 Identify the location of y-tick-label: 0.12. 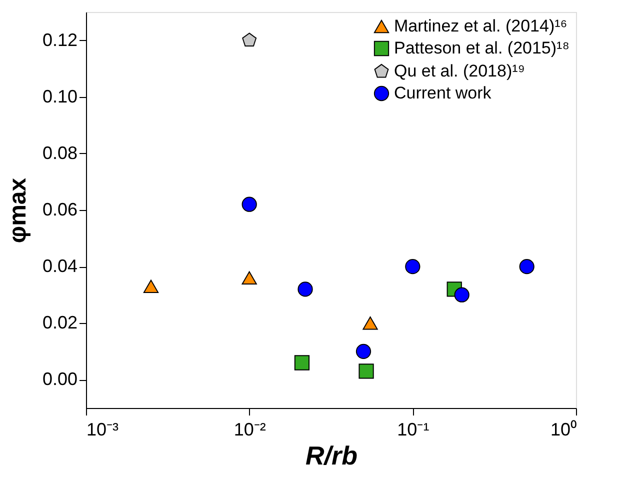
(60, 40).